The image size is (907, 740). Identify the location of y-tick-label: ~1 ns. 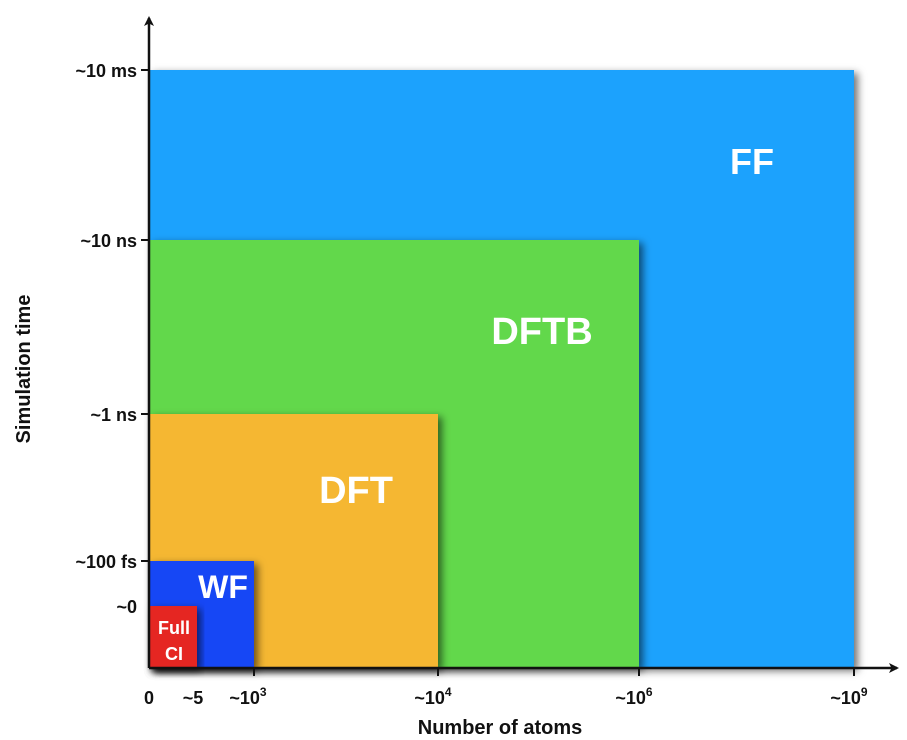
(113, 415).